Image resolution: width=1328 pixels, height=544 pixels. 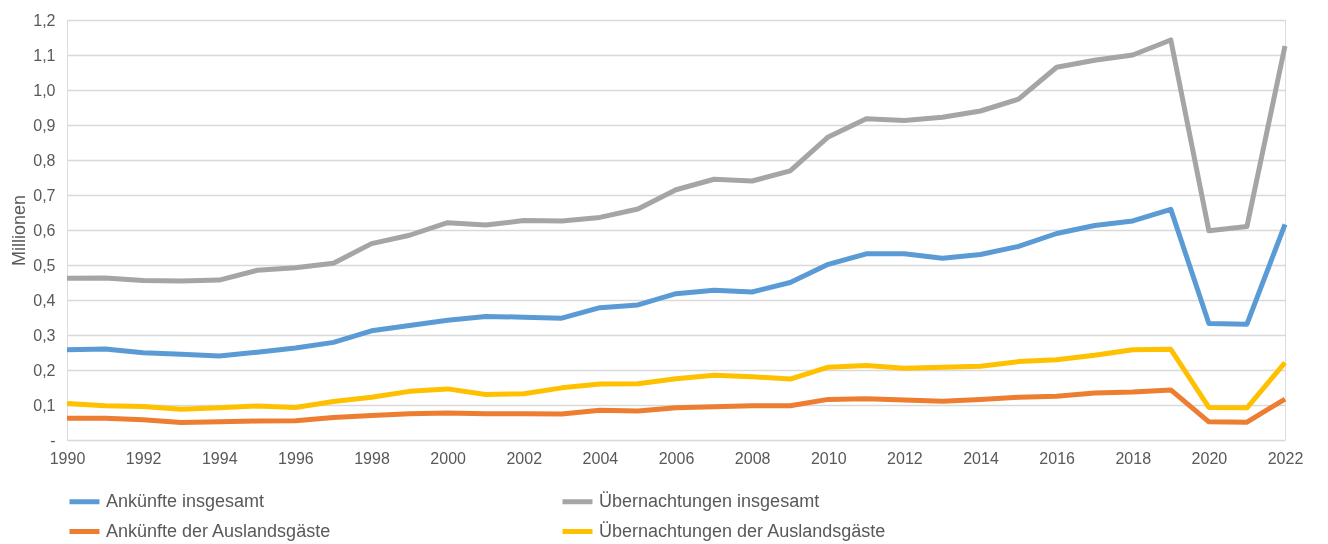 I want to click on x-tick-label: 2004, so click(x=600, y=458).